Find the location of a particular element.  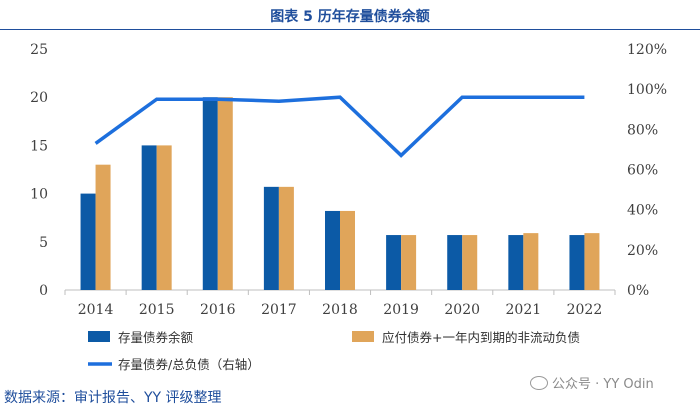

x-tick-label: 2019 is located at coordinates (401, 310).